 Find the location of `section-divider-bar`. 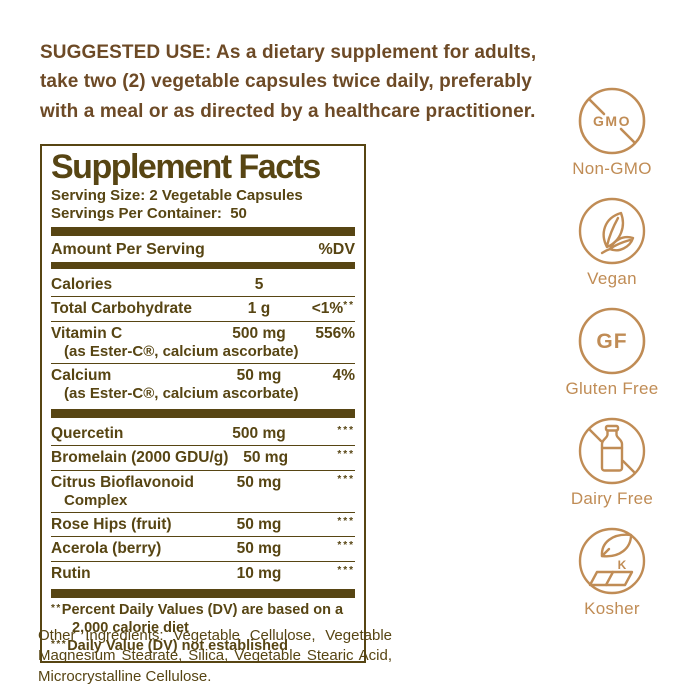

section-divider-bar is located at coordinates (203, 413).